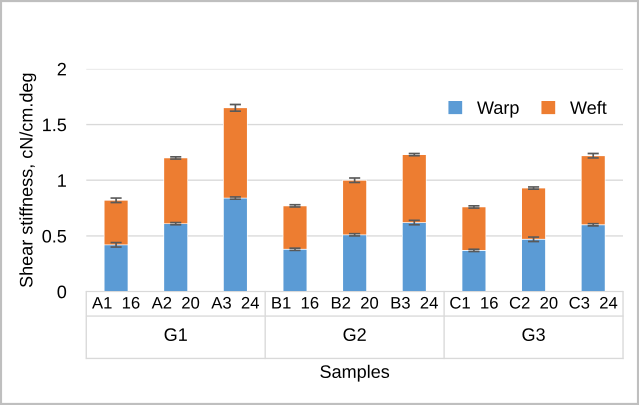 Image resolution: width=639 pixels, height=405 pixels. I want to click on x-tick-label: C2 20, so click(534, 302).